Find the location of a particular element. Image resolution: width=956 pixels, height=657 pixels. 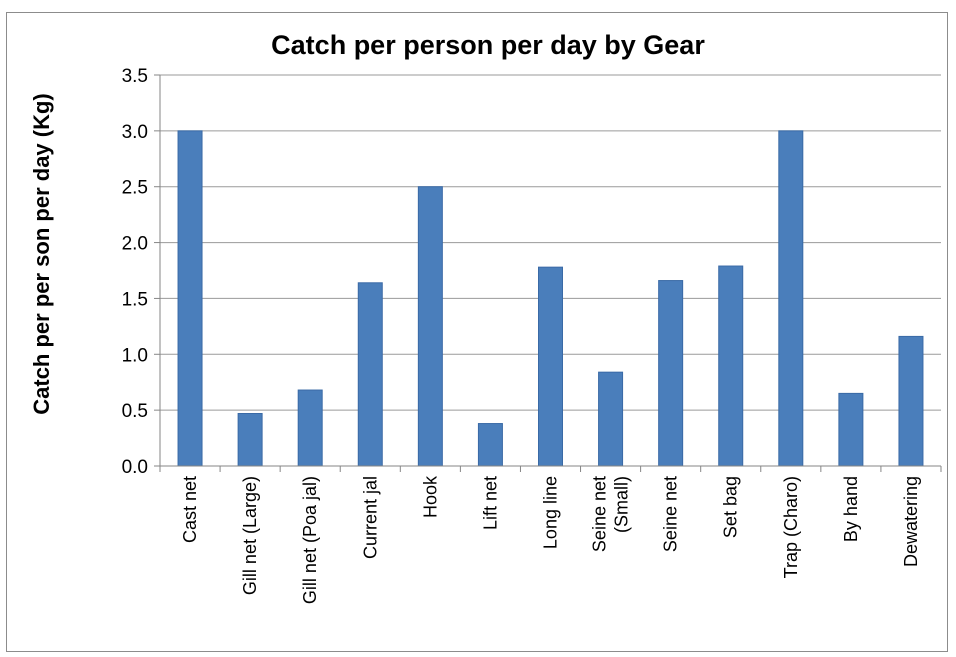

x-tick-label: Dewatering is located at coordinates (911, 521).